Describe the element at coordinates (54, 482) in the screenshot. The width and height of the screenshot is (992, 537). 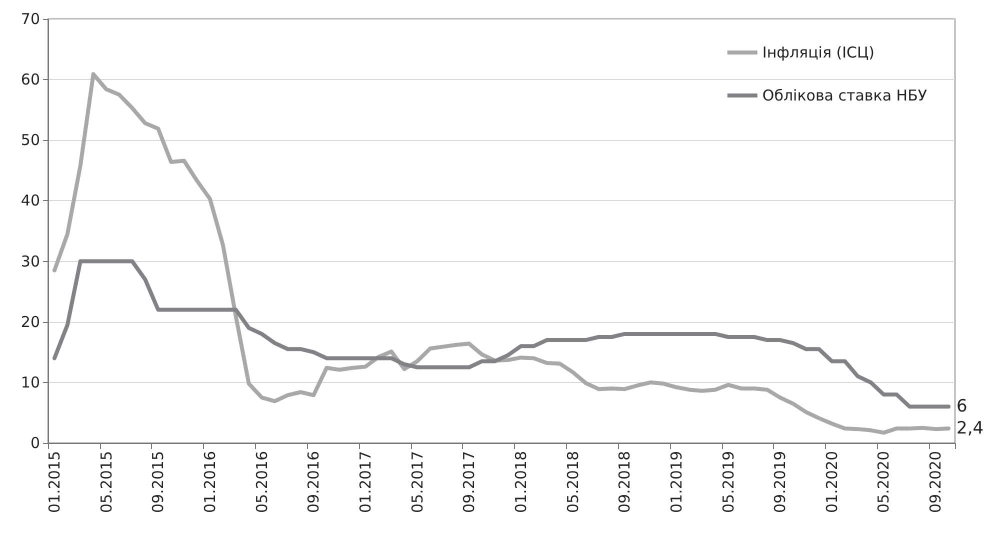
I see `x-tick-label: 01.2015` at that location.